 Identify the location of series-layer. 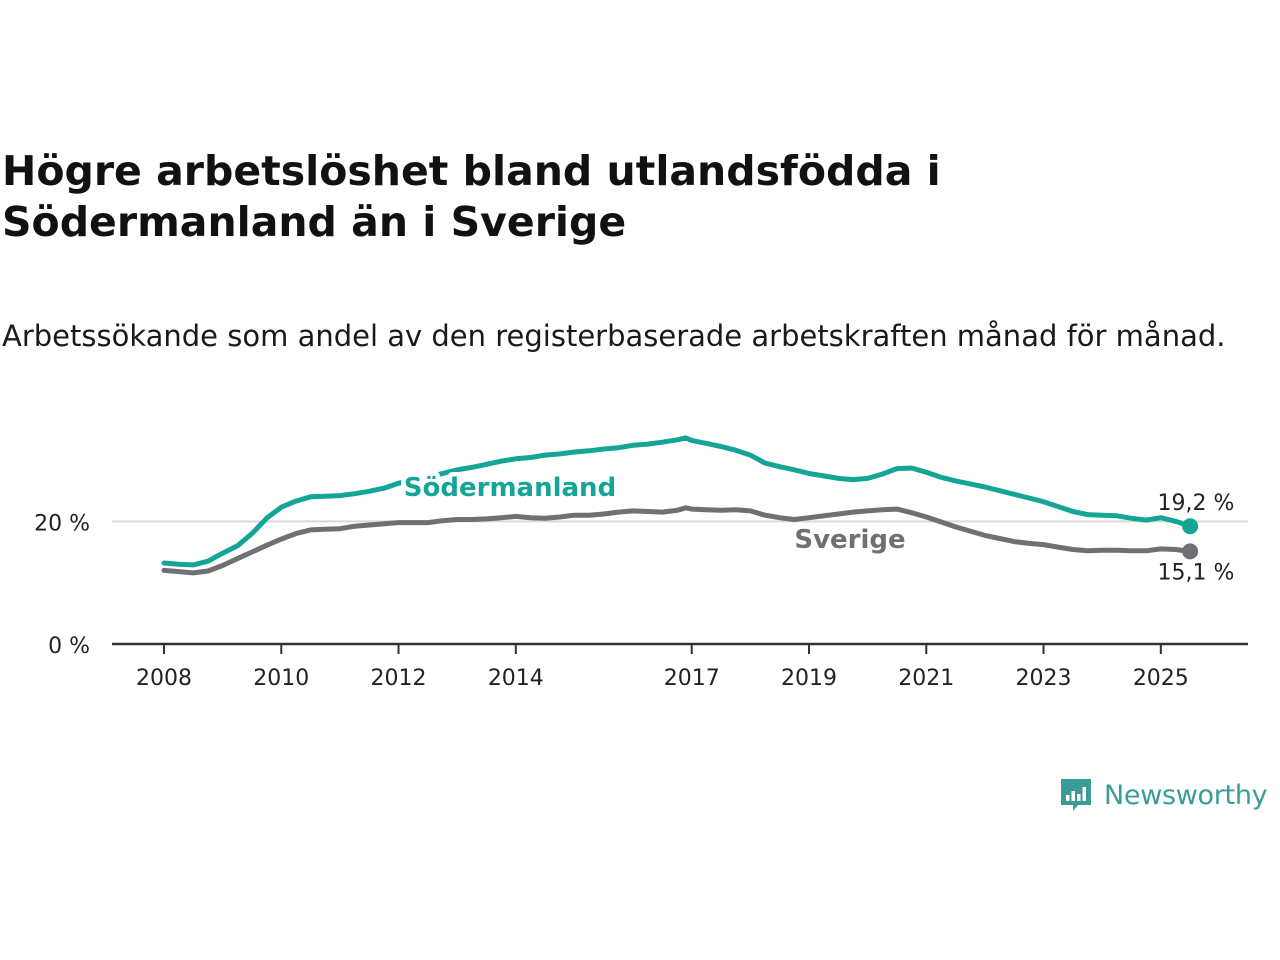
(680, 505).